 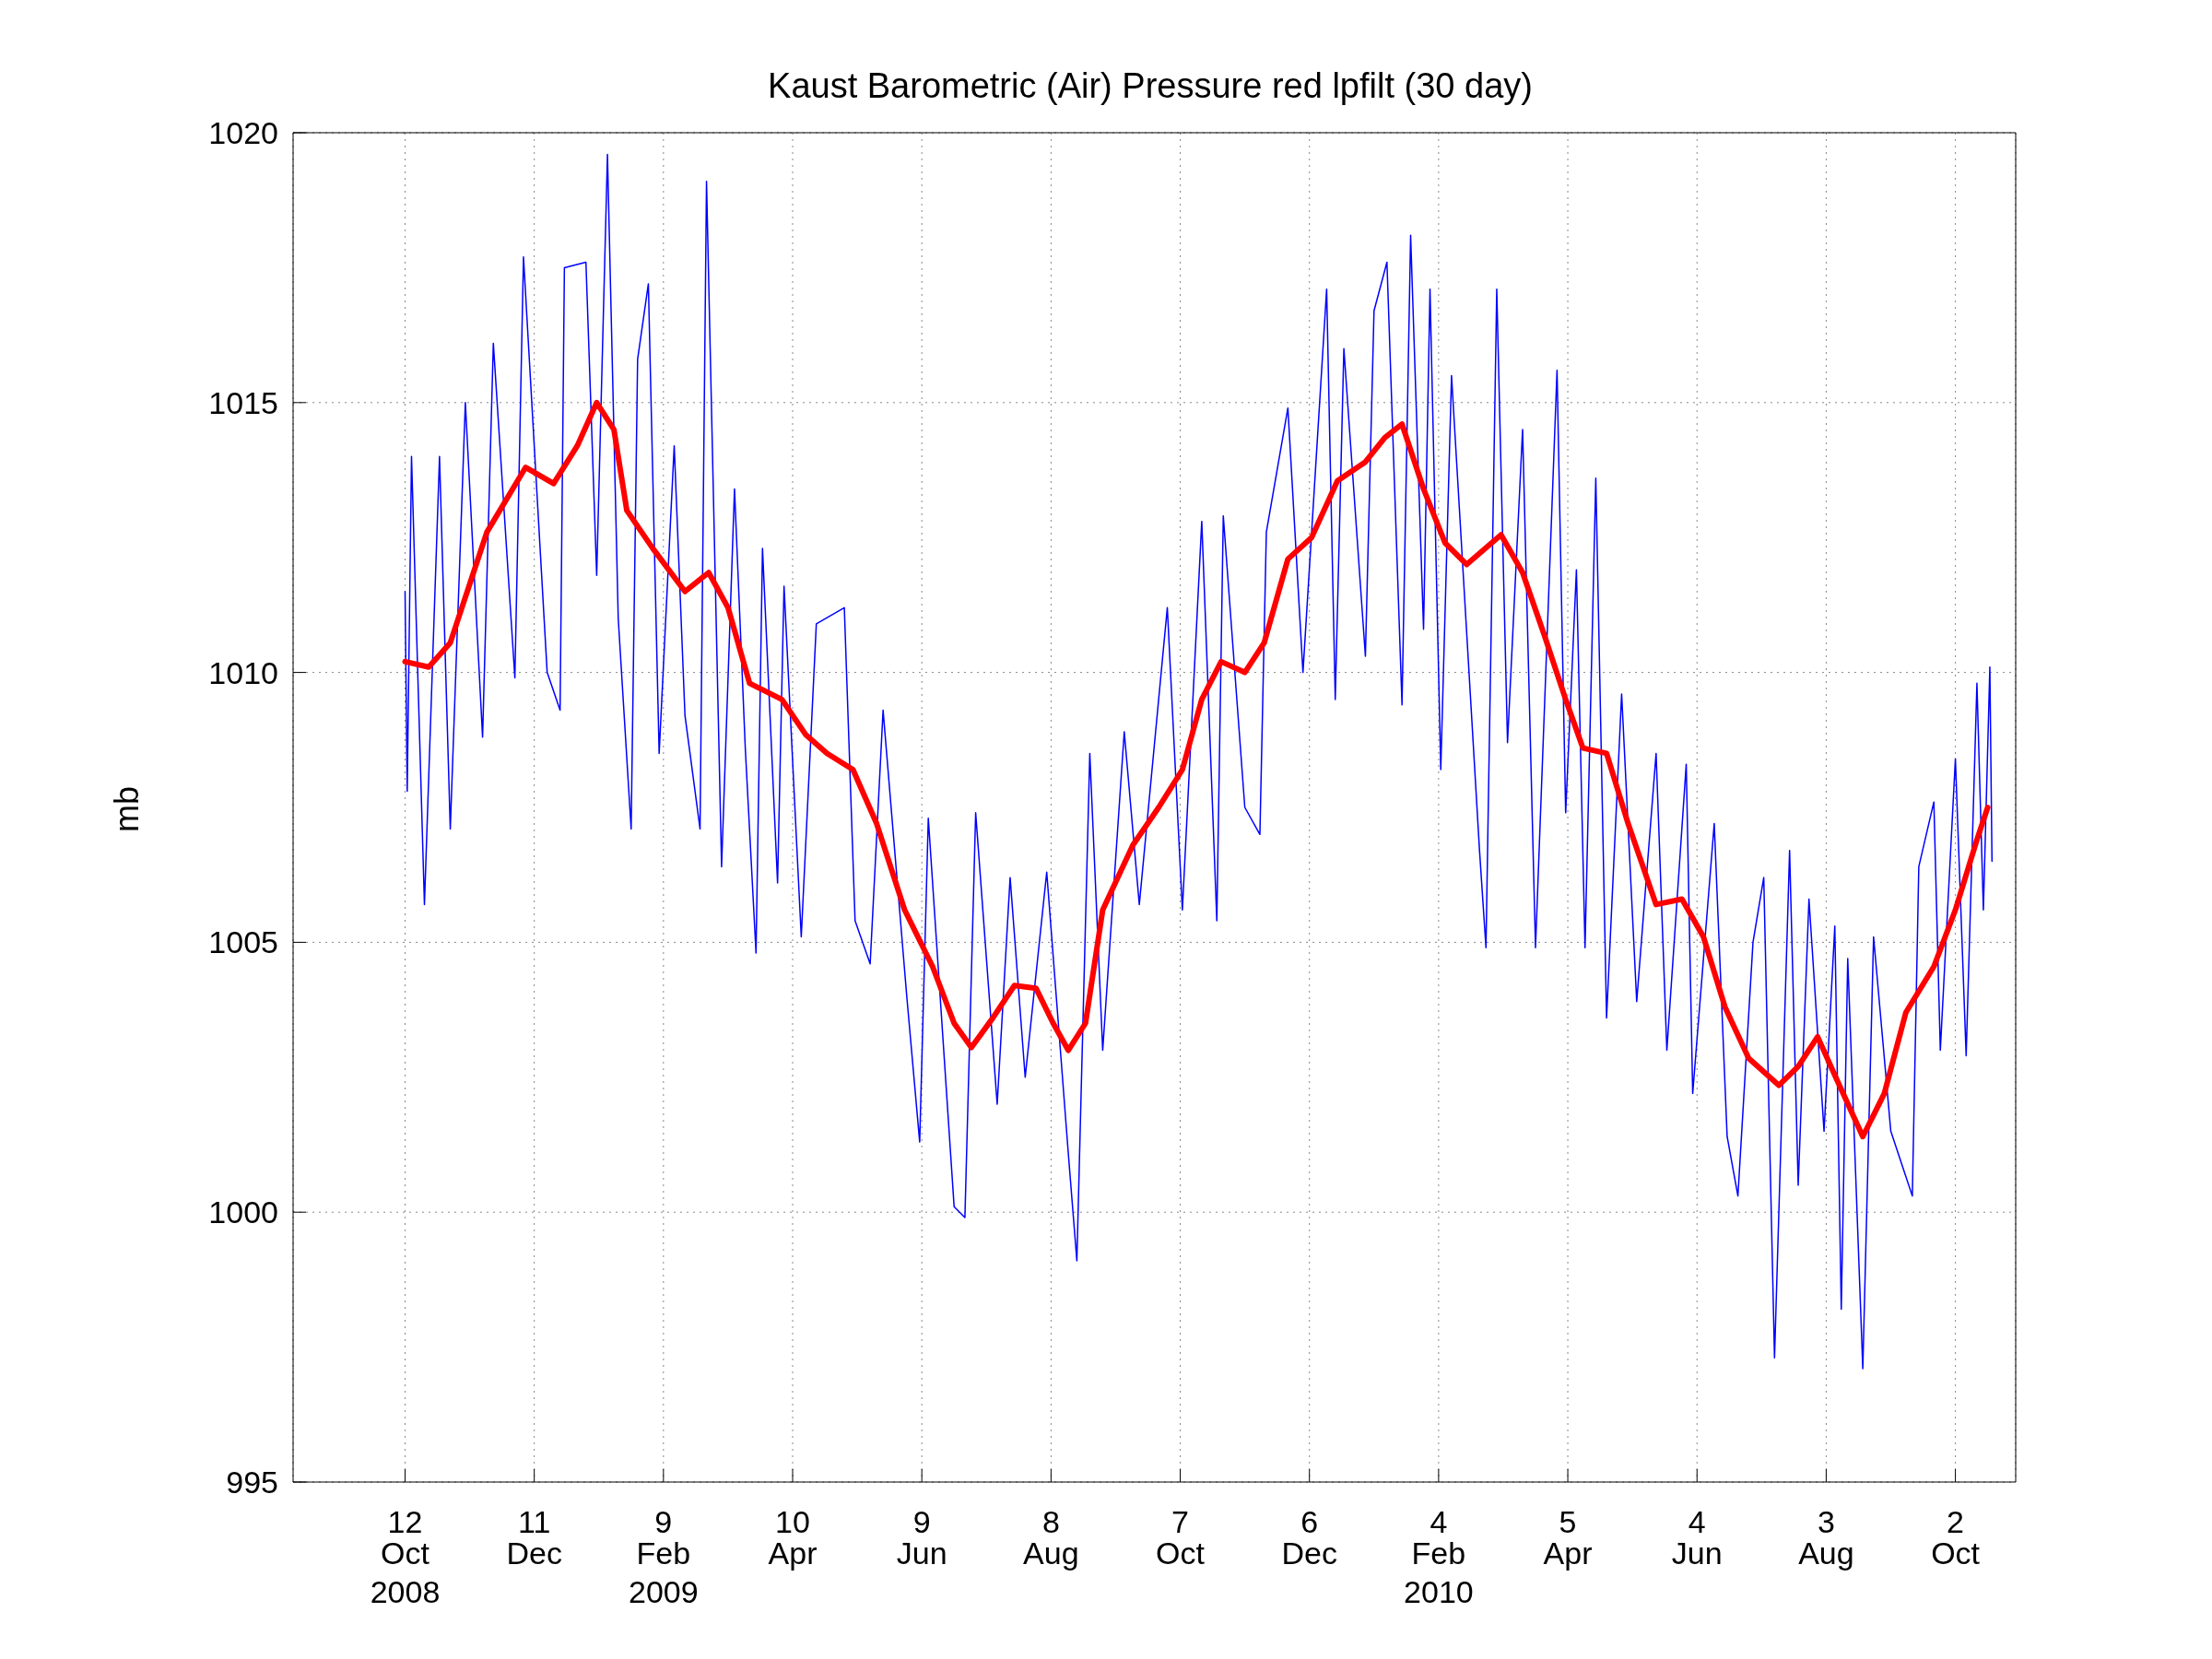 What do you see at coordinates (1439, 1556) in the screenshot?
I see `x-tick-label: 4 Feb 2010` at bounding box center [1439, 1556].